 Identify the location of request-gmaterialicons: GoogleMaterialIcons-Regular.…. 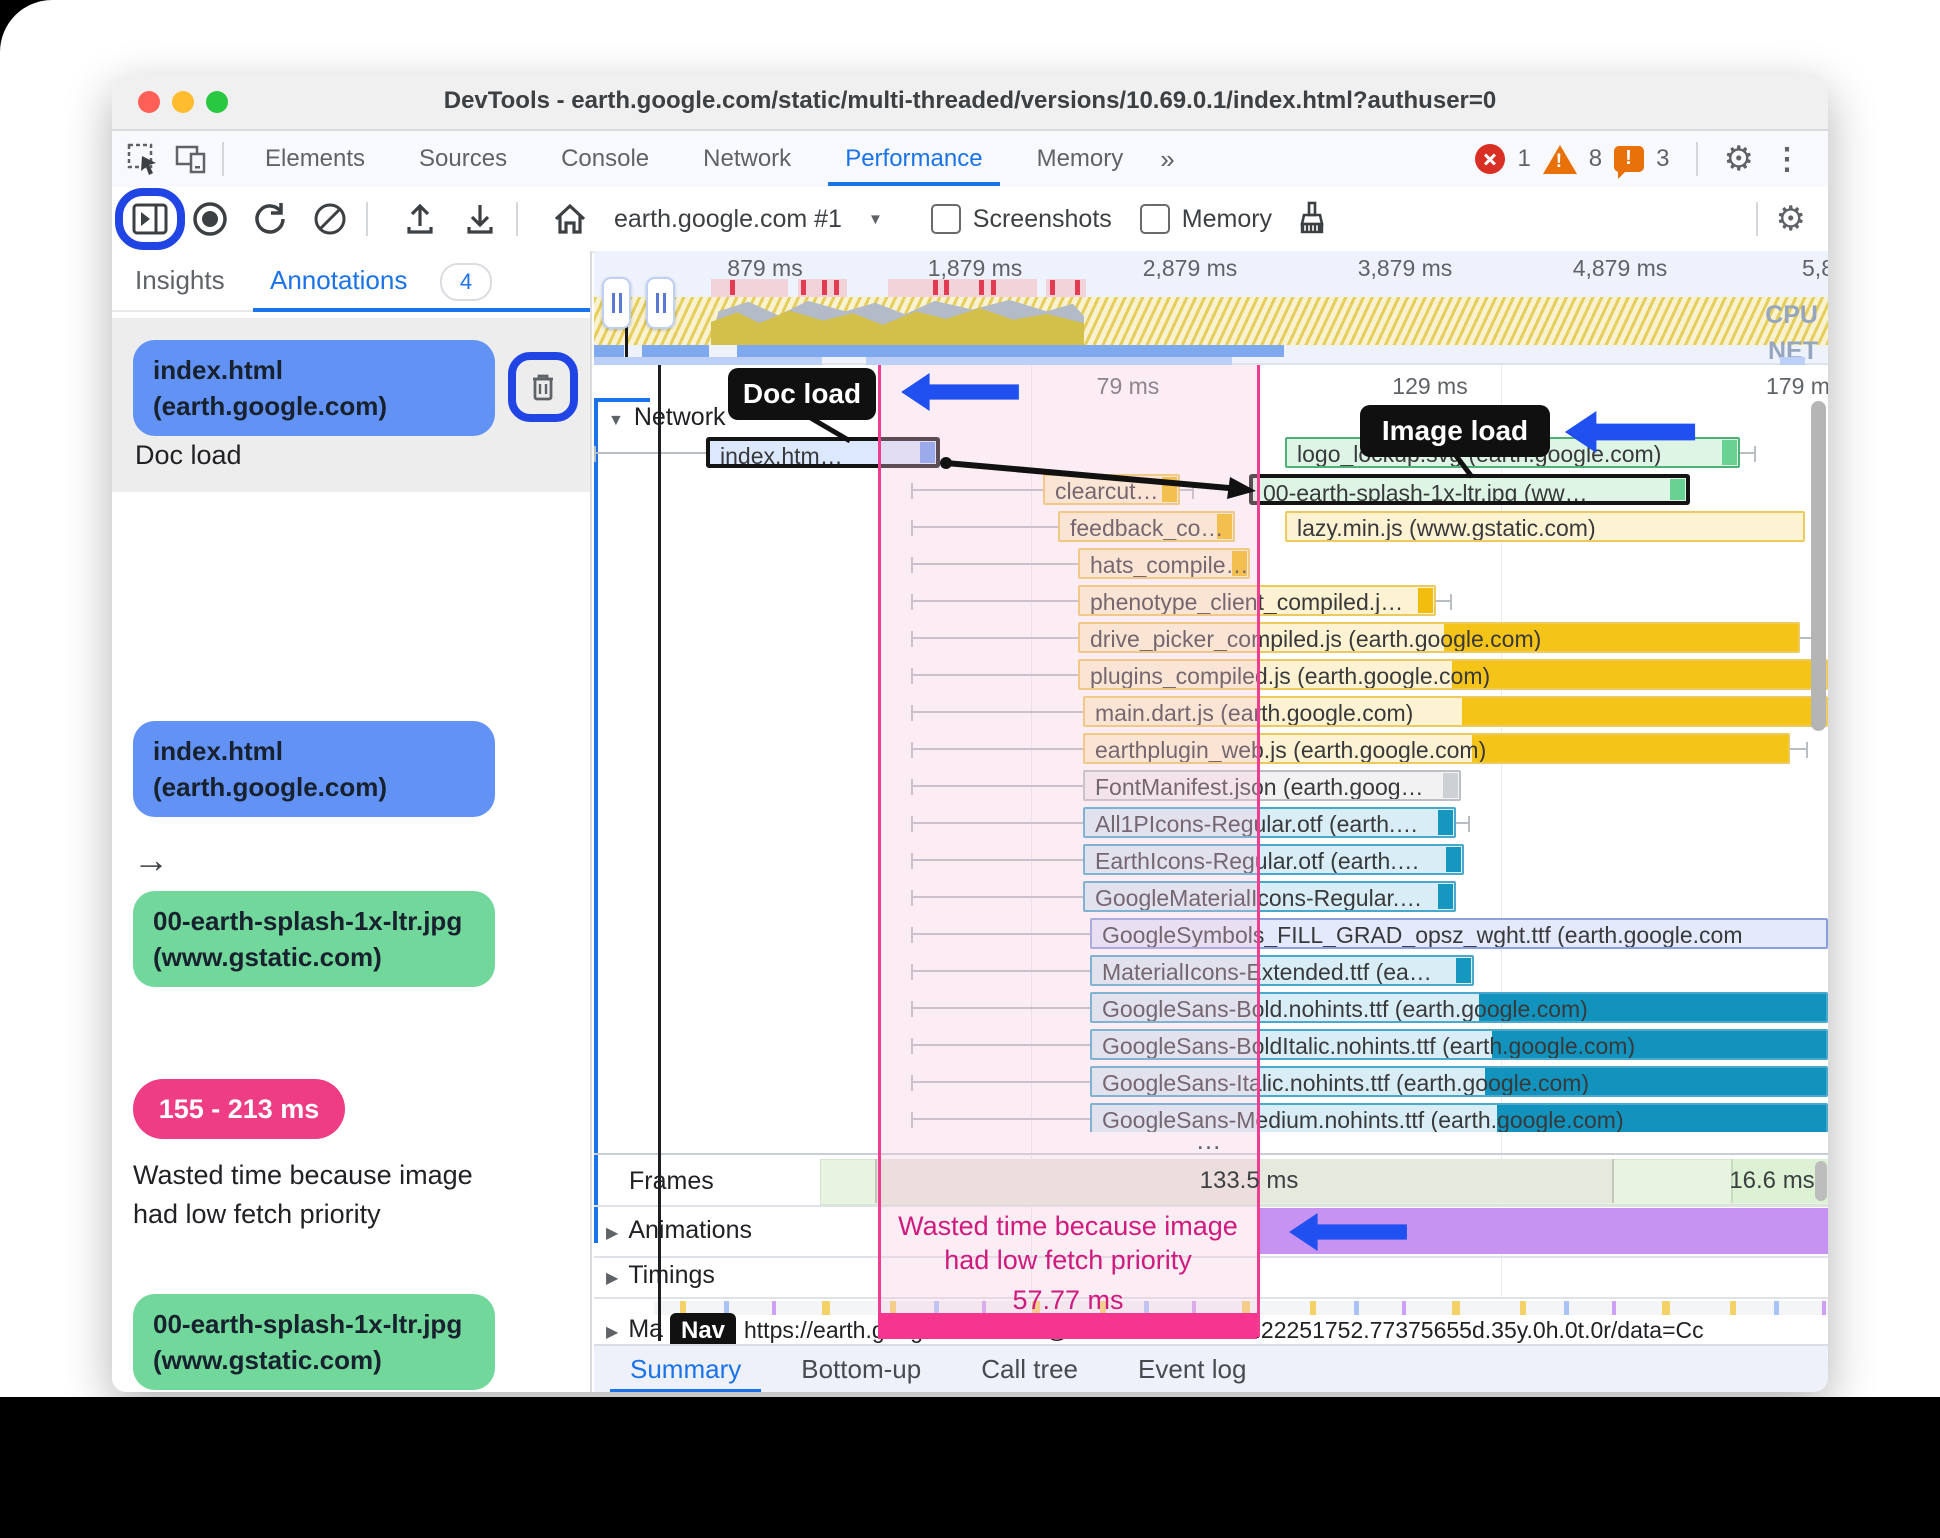
(1269, 896).